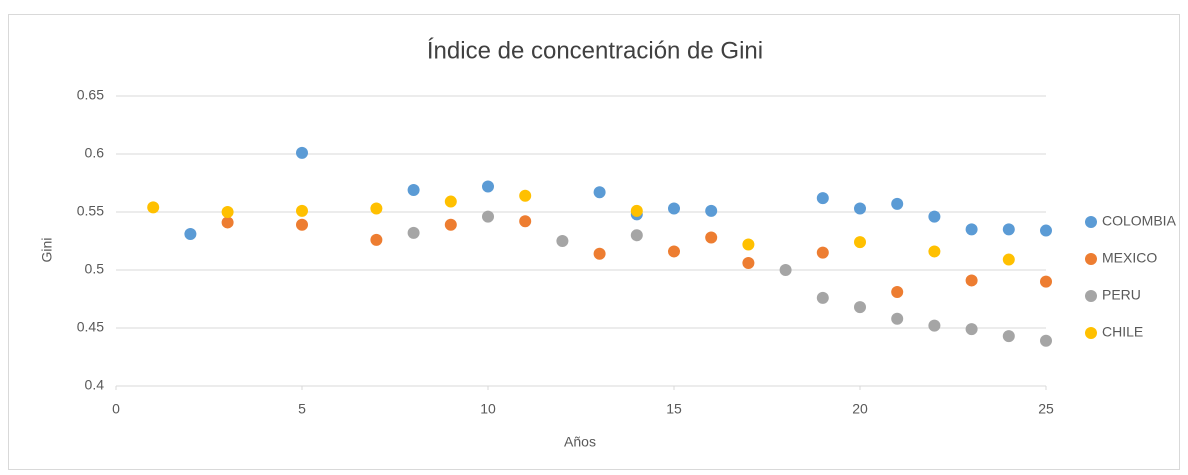 The width and height of the screenshot is (1188, 475). Describe the element at coordinates (1121, 295) in the screenshot. I see `legend-label: PERU` at that location.